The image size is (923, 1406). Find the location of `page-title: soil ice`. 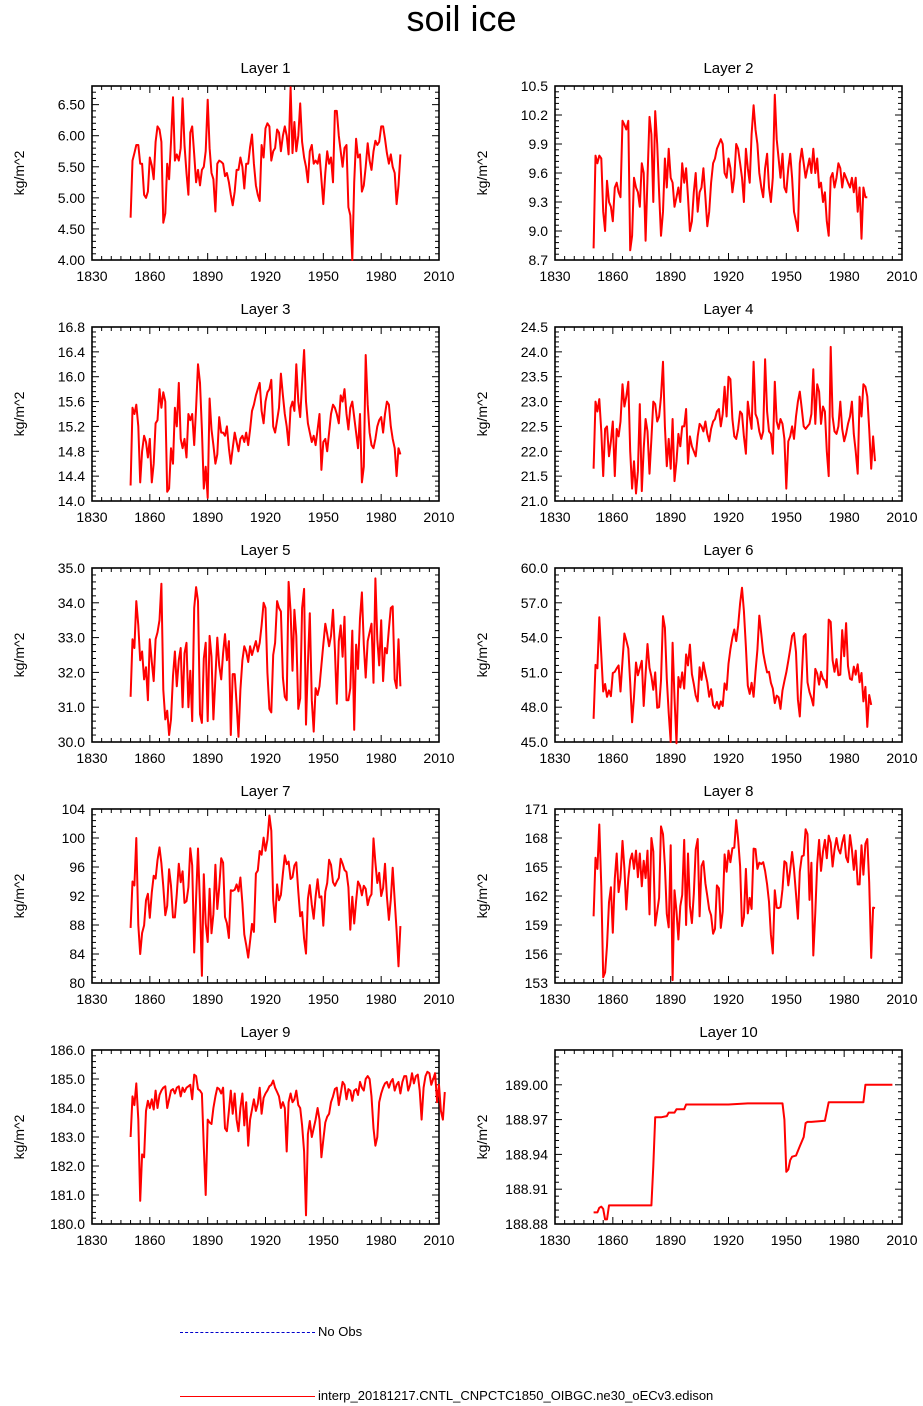

page-title: soil ice is located at coordinates (461, 19).